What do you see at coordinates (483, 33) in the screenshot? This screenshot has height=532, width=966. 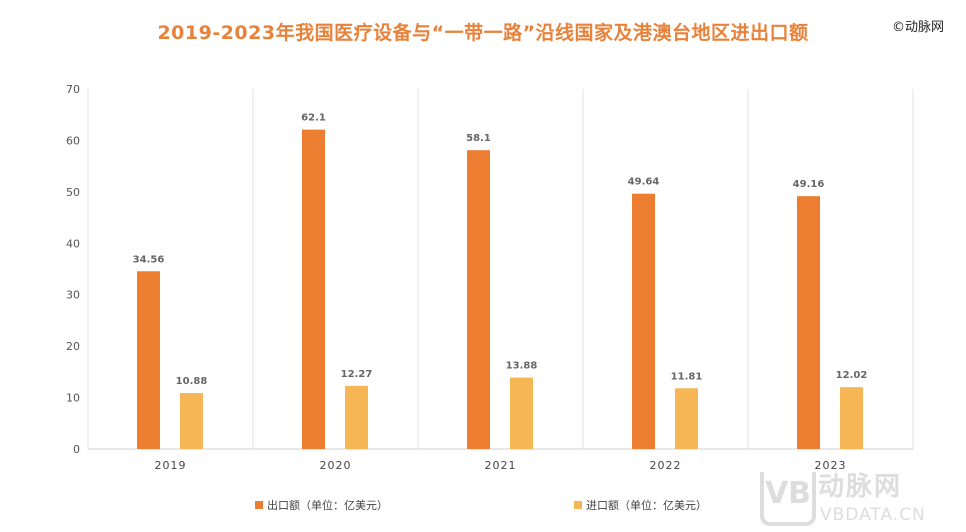 I see `chart-title: 2019-2023年我国医疗设备与“一带一路”沿线国家及港澳台地区进出口额` at bounding box center [483, 33].